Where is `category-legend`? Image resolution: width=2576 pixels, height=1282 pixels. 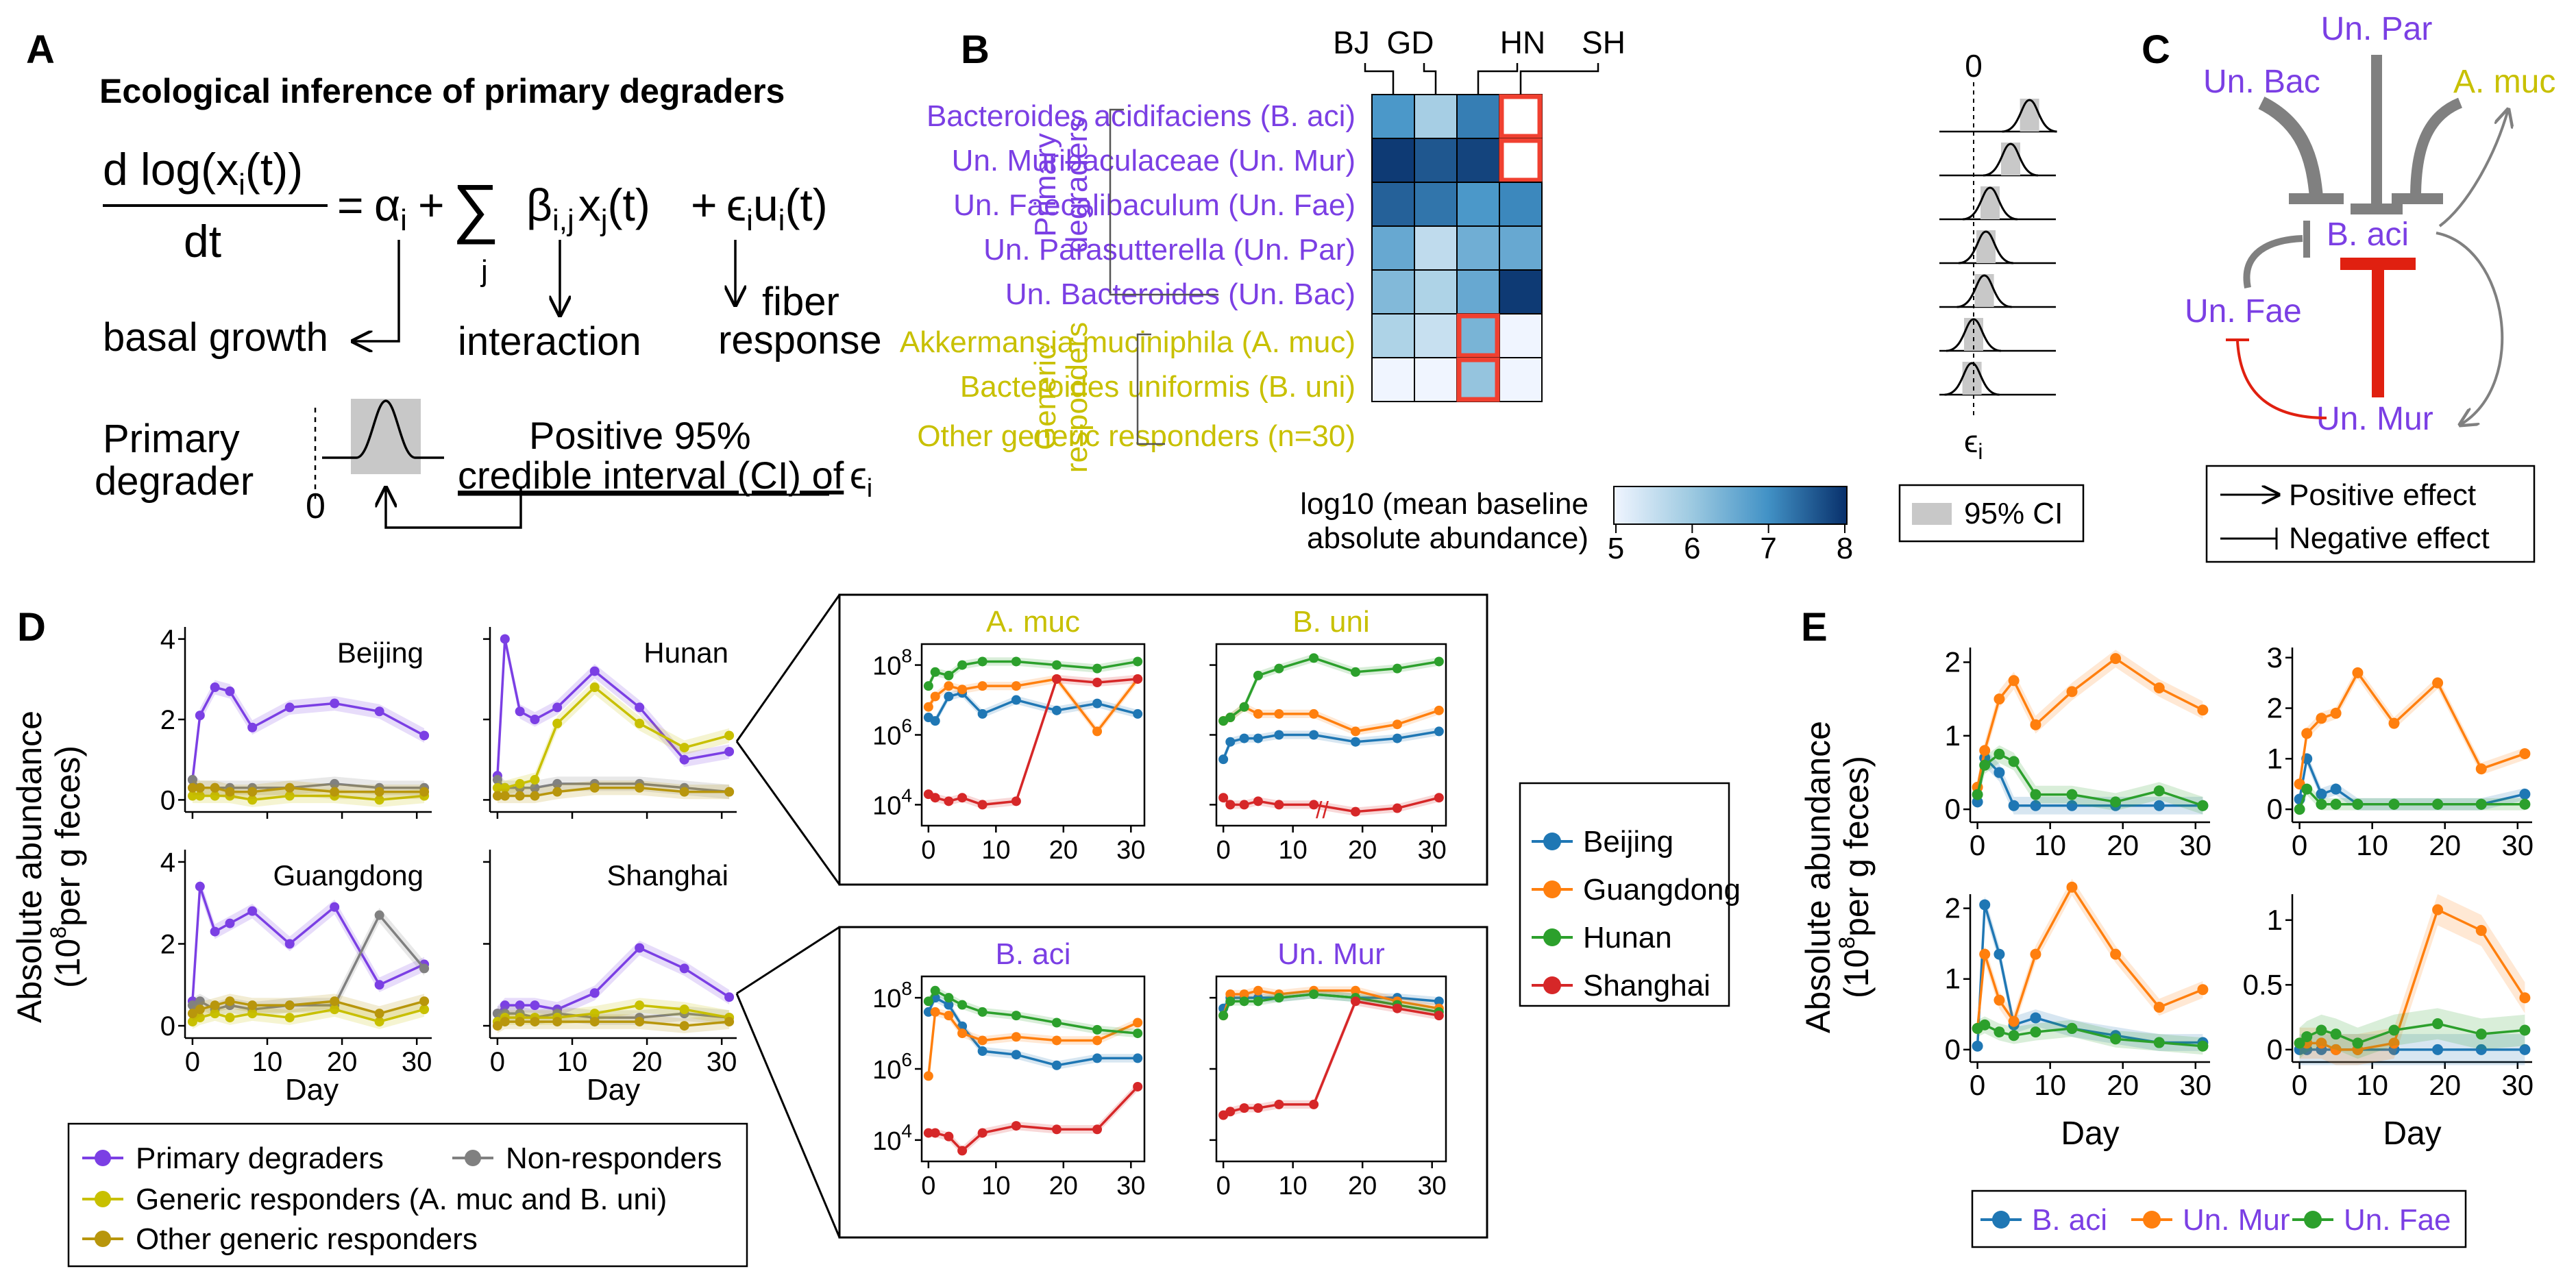
category-legend is located at coordinates (408, 1195).